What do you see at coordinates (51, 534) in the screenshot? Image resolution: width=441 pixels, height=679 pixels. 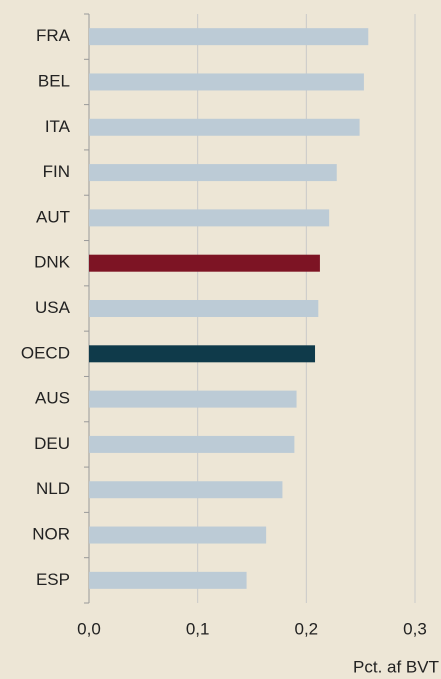 I see `y-tick-label: NOR` at bounding box center [51, 534].